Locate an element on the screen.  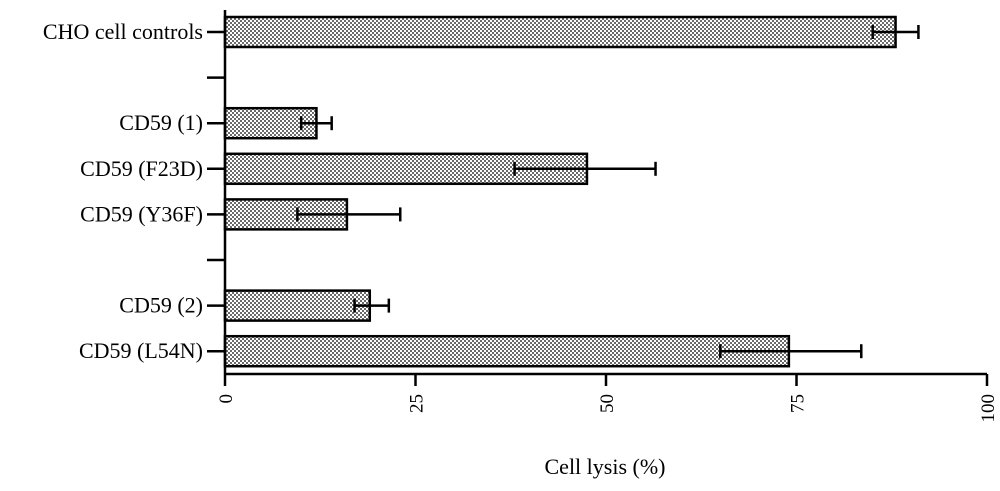
category-label: CD59 (F23D) is located at coordinates (141, 168).